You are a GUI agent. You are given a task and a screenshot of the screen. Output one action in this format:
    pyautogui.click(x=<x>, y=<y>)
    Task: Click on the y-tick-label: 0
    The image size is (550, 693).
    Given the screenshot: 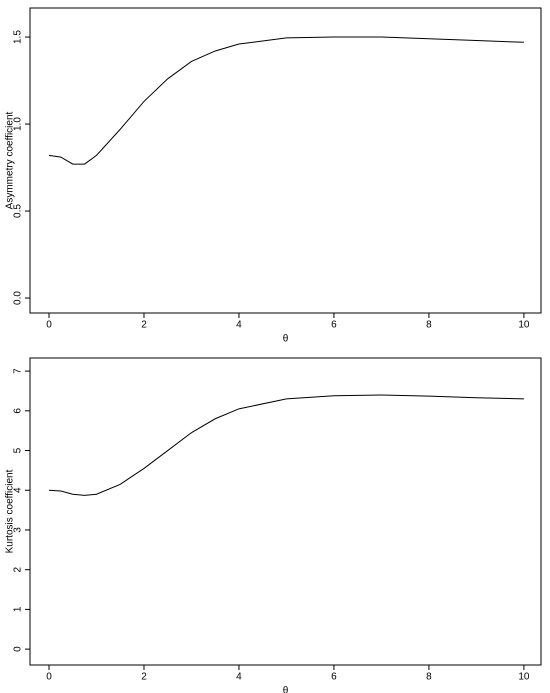 What is the action you would take?
    pyautogui.click(x=18, y=649)
    